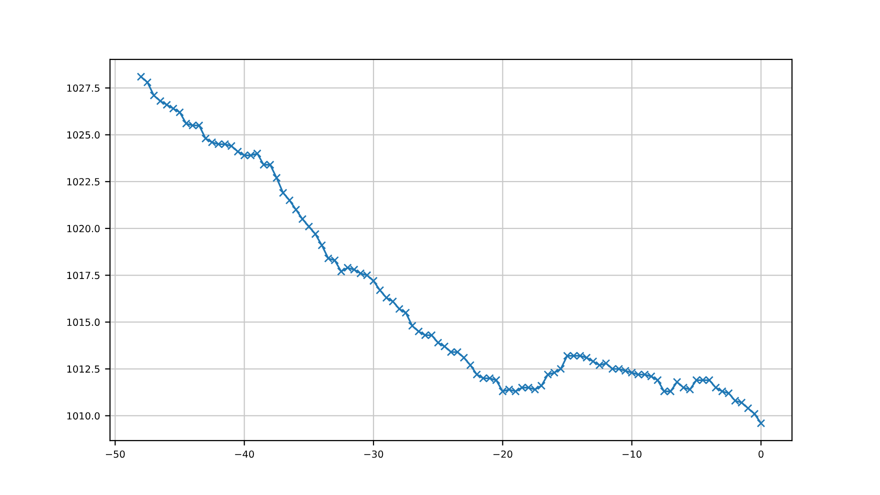  What do you see at coordinates (115, 454) in the screenshot?
I see `x-tick-label: −50` at bounding box center [115, 454].